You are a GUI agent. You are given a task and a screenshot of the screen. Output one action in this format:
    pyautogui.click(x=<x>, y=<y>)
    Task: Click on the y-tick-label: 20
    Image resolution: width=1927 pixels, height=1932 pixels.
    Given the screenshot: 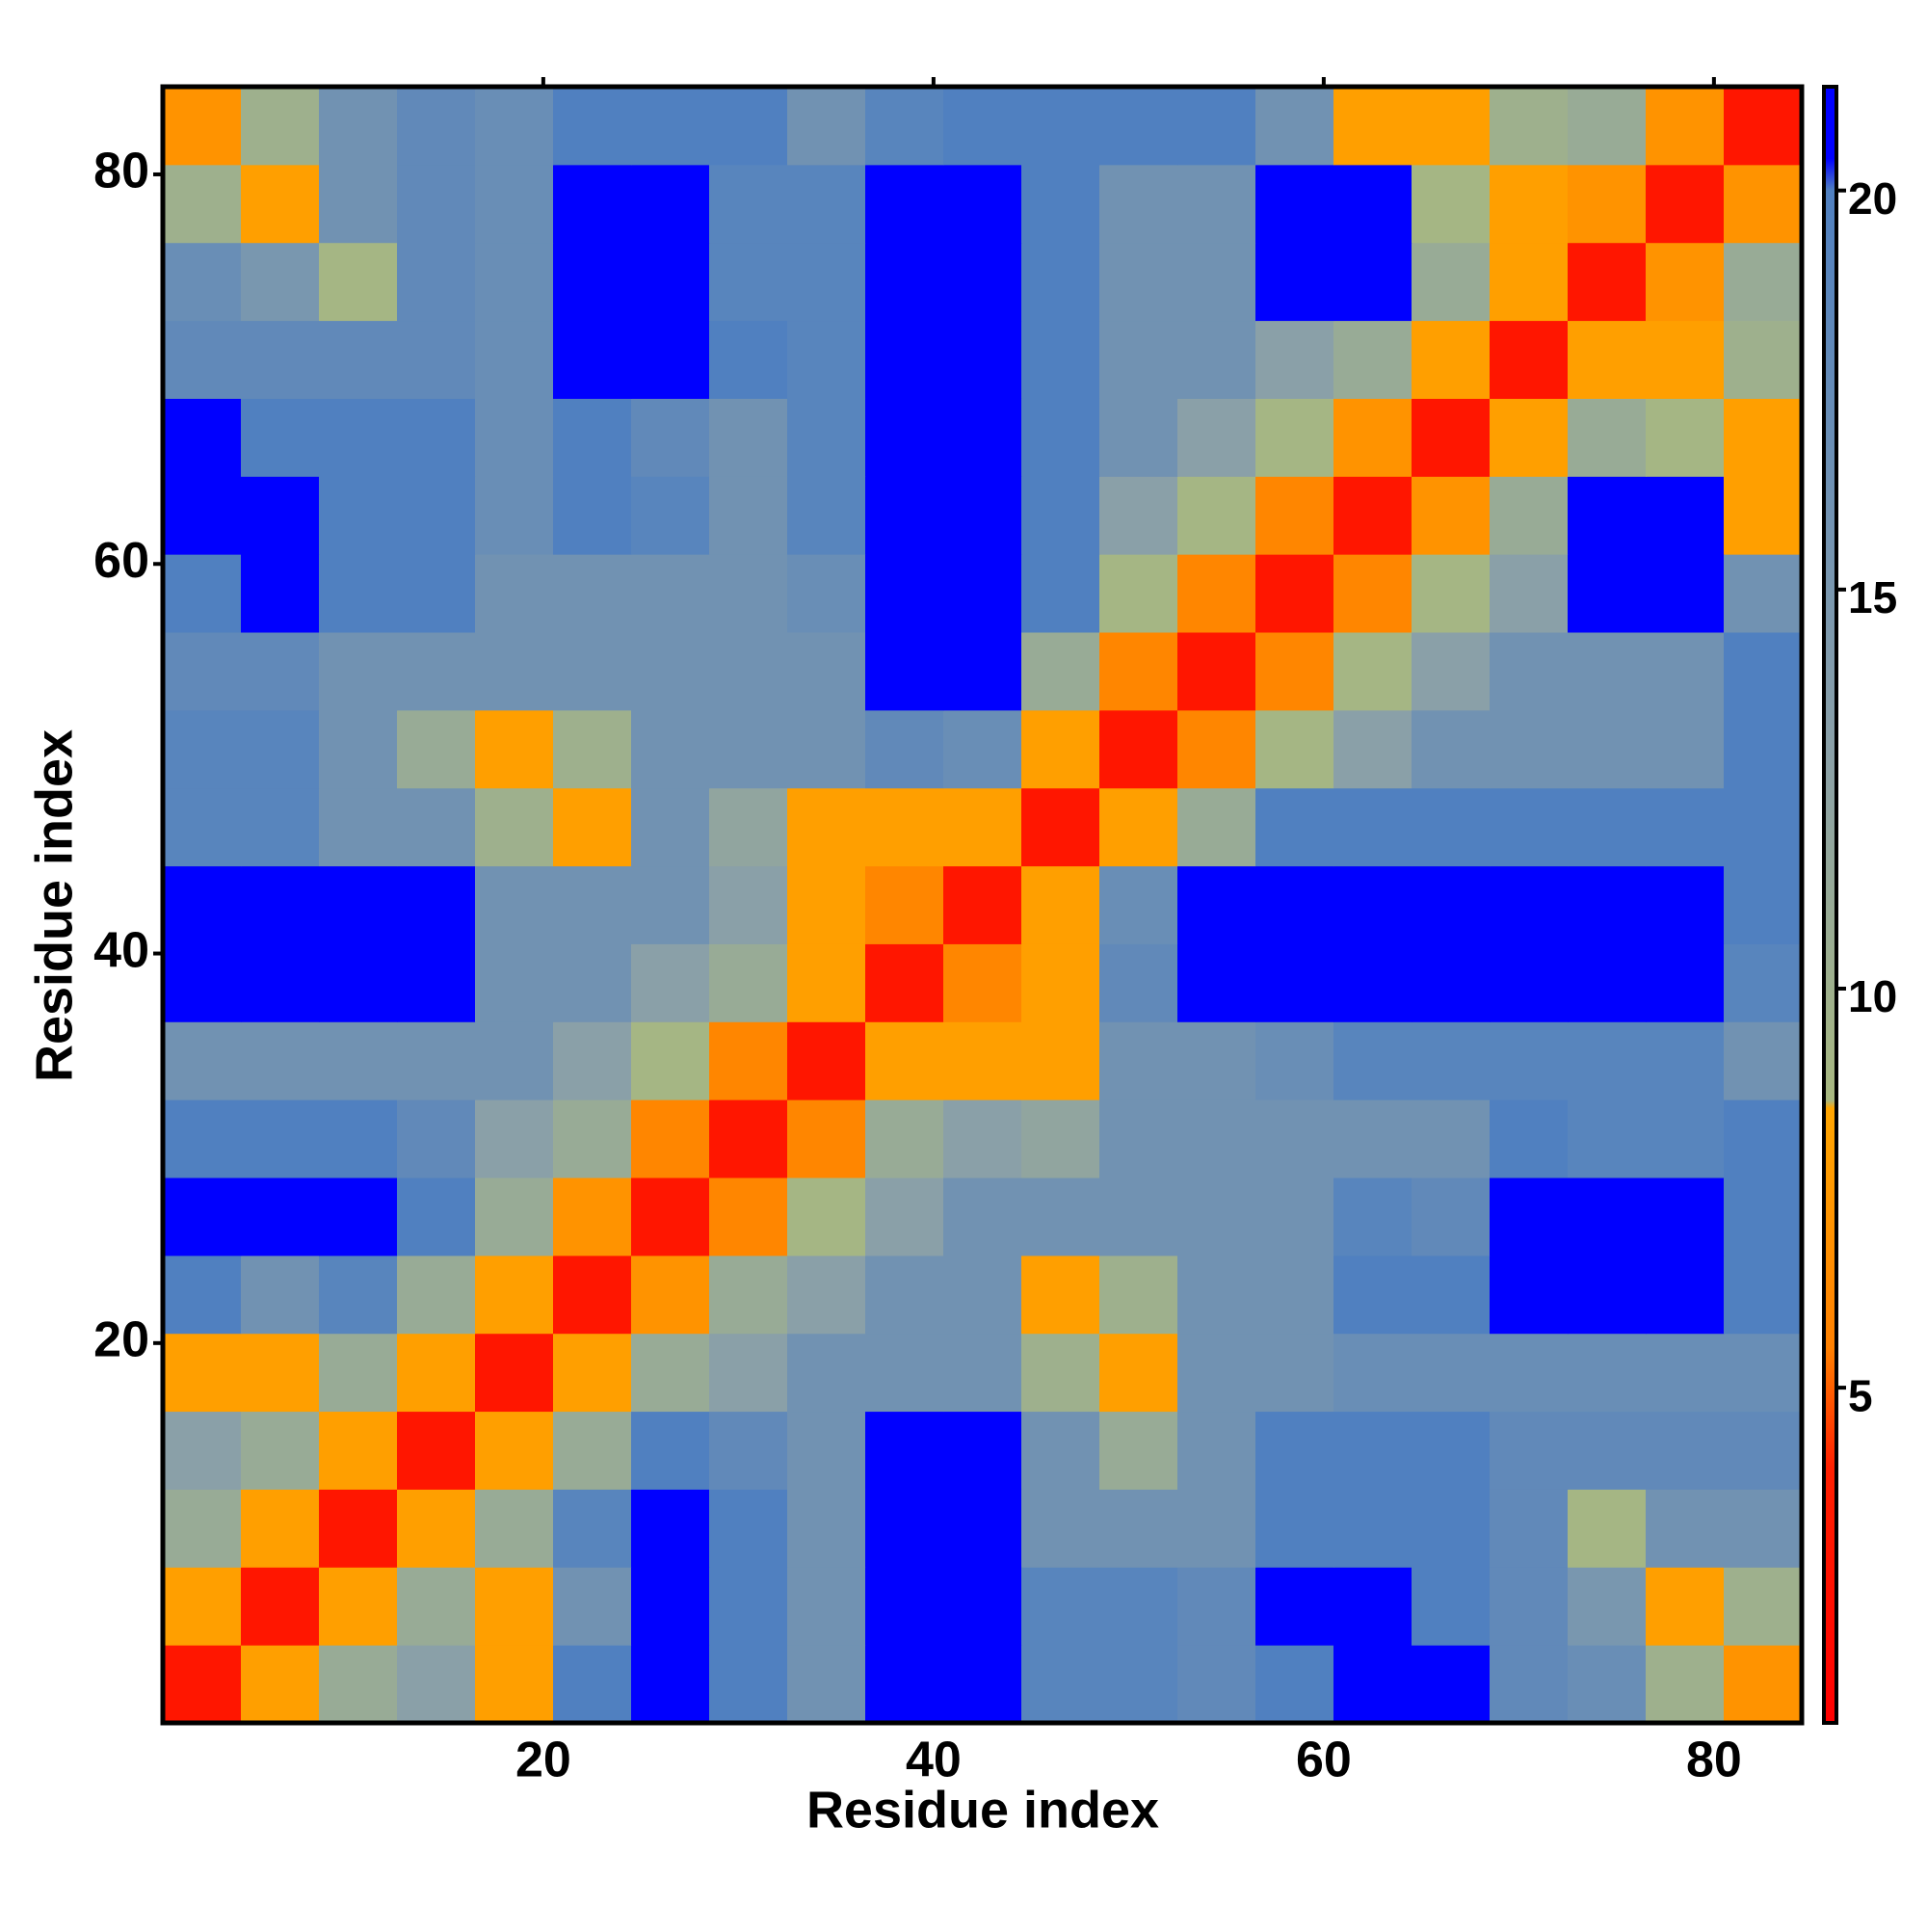 What is the action you would take?
    pyautogui.click(x=121, y=1340)
    